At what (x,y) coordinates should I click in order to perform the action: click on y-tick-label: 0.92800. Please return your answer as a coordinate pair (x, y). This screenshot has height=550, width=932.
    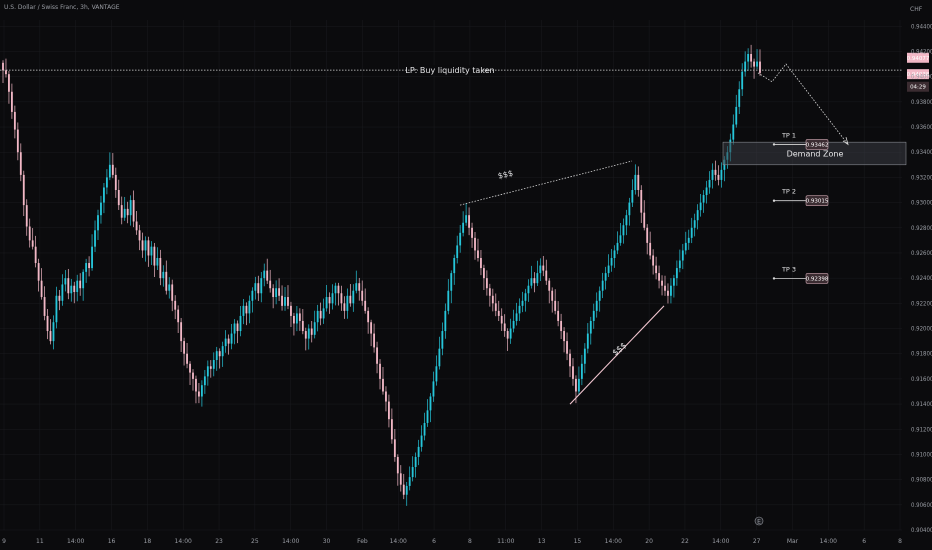
    Looking at the image, I should click on (921, 228).